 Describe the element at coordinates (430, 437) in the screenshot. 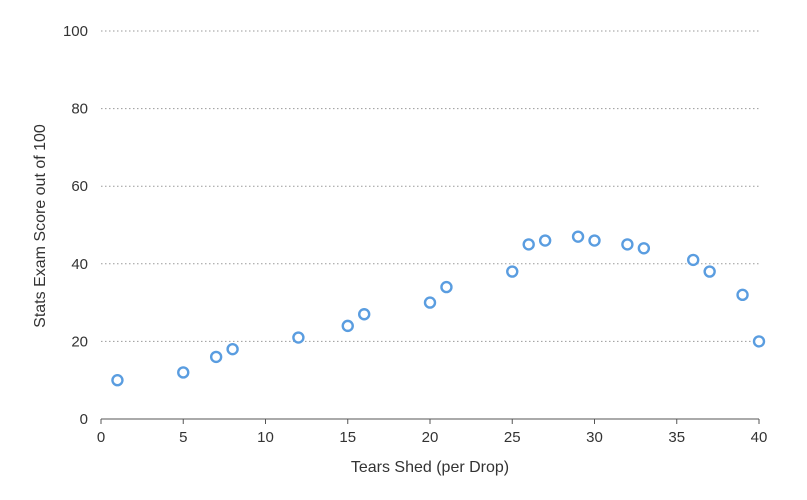

I see `x-tick-label: 20` at that location.